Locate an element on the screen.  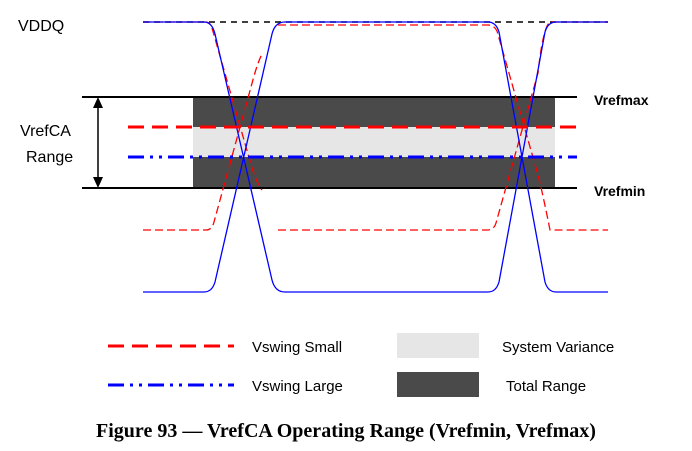
vddq-label: VDDQ is located at coordinates (41, 26).